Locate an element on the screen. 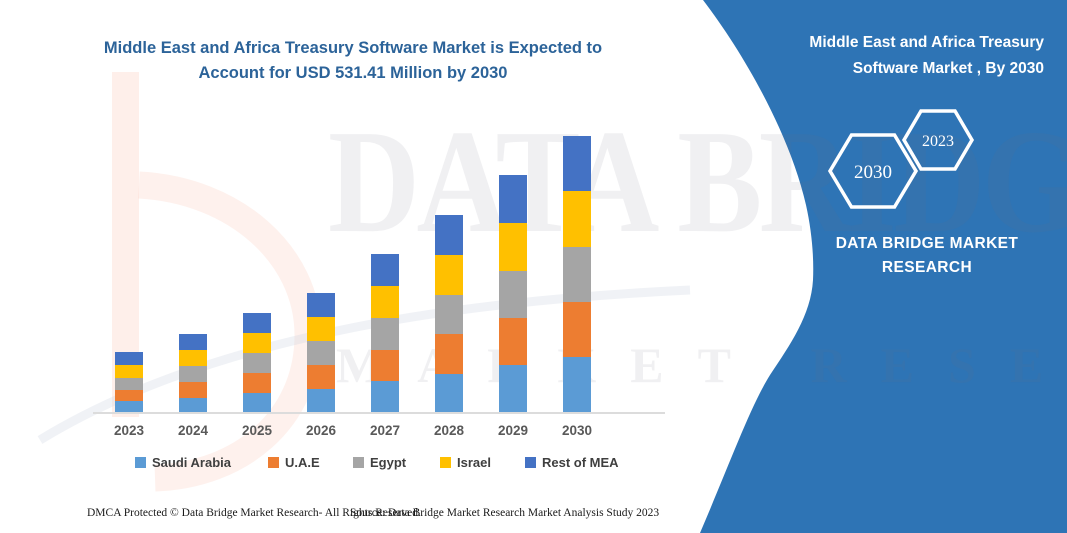  bar-segment-israel-2030 is located at coordinates (577, 219).